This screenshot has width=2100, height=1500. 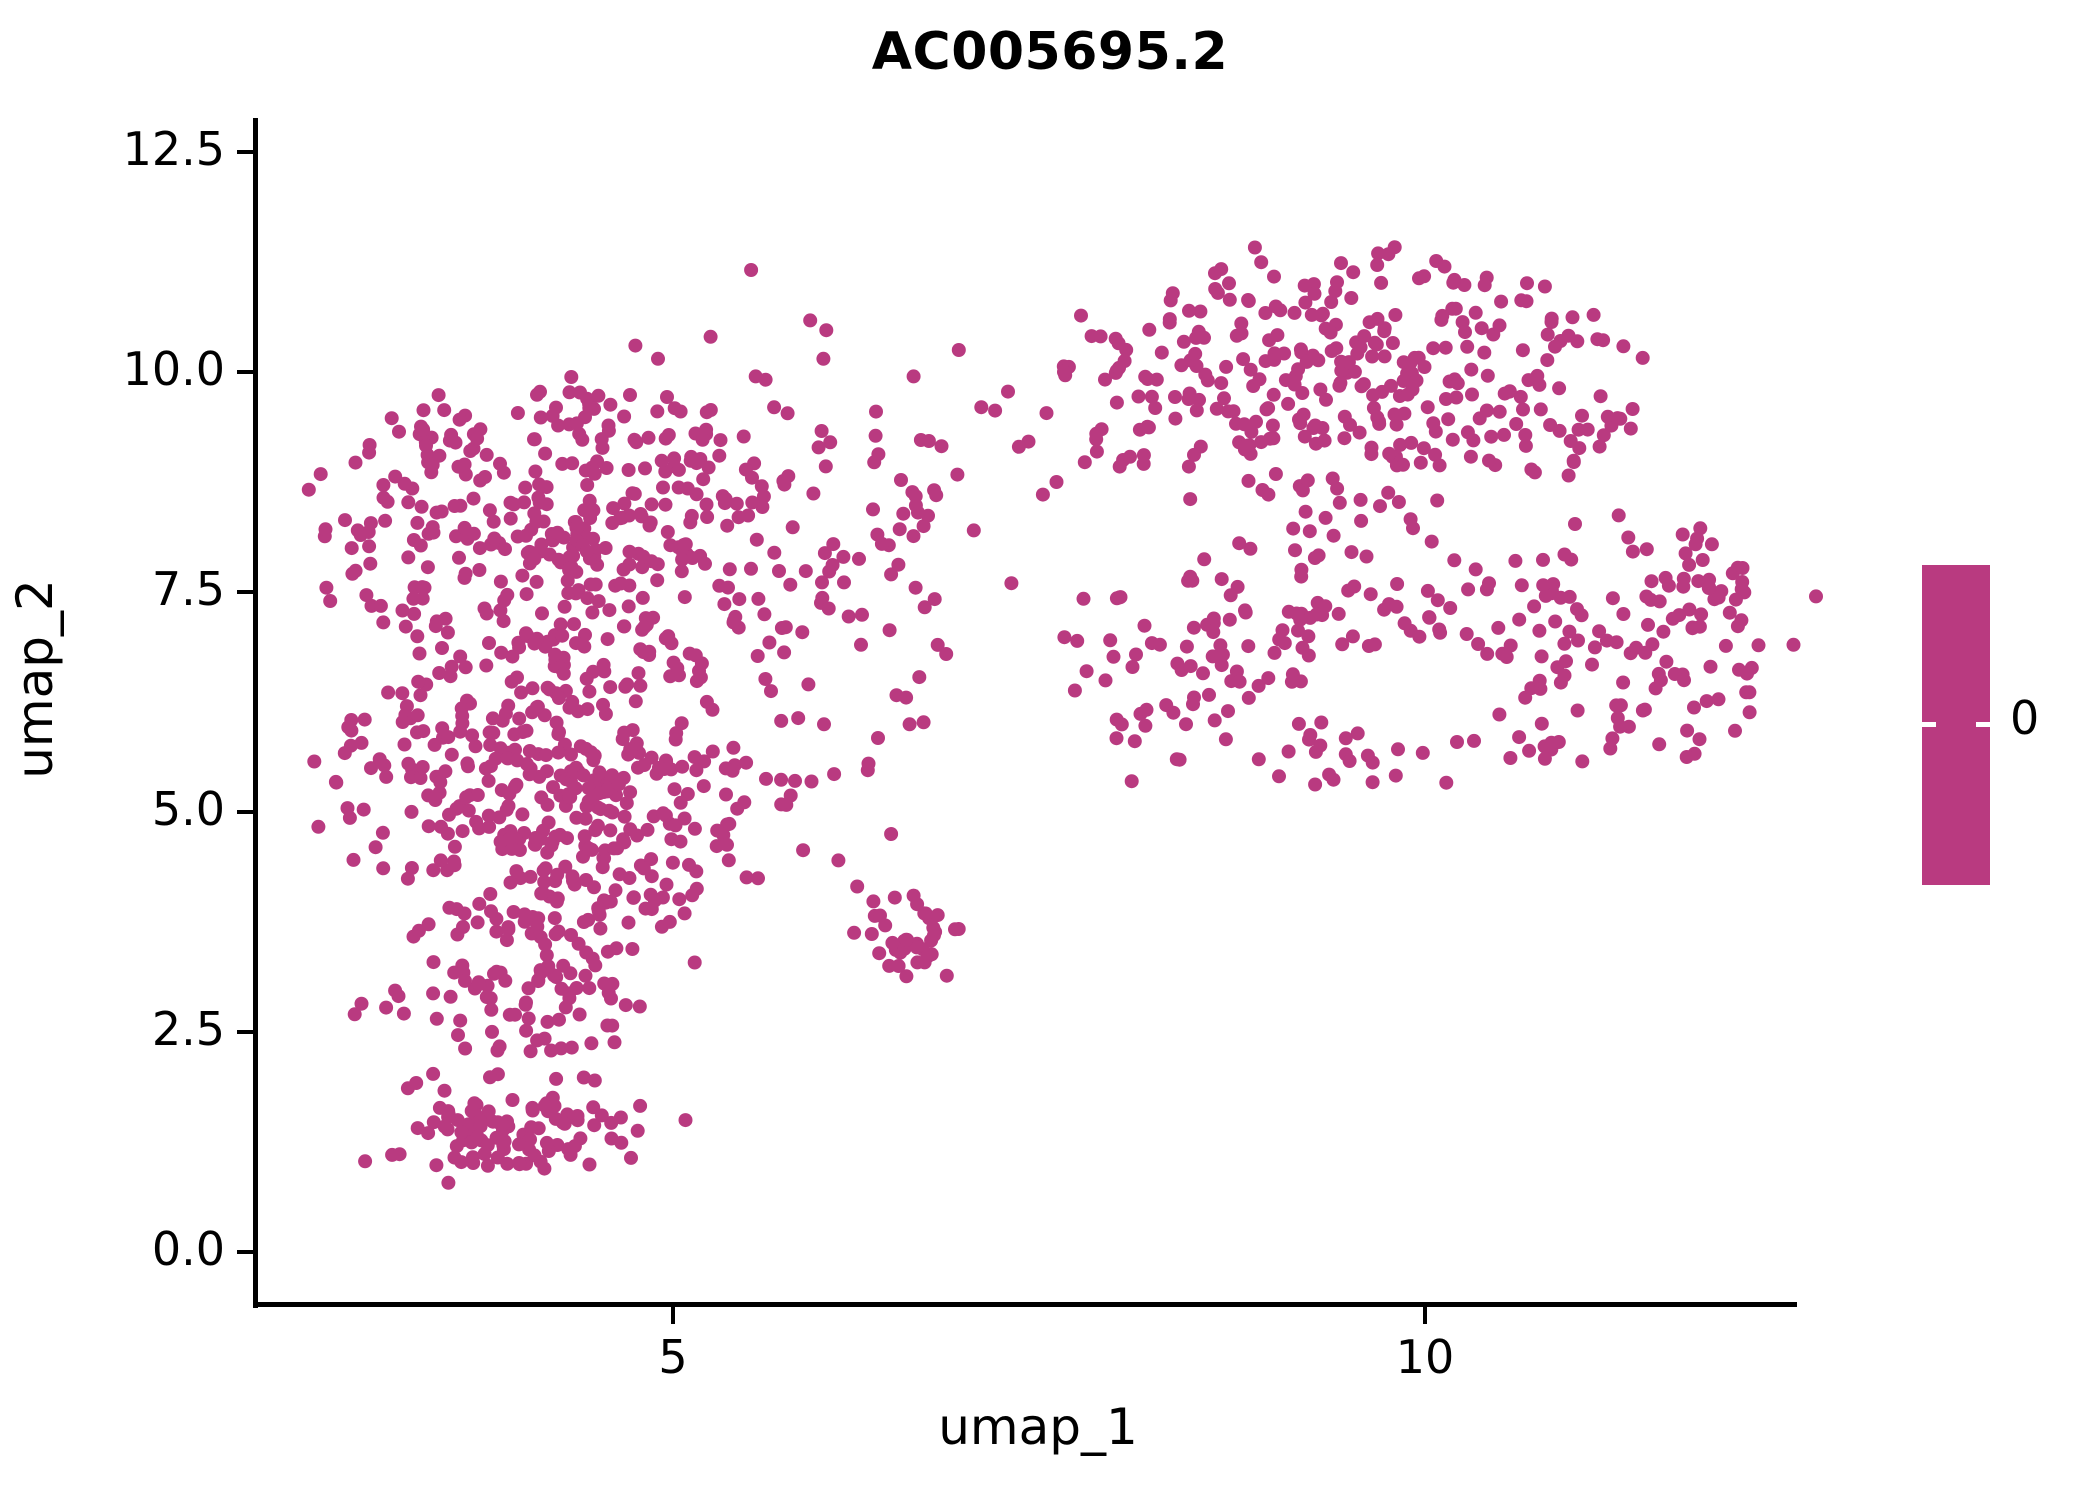 What do you see at coordinates (1027, 1304) in the screenshot?
I see `x-axis-spine` at bounding box center [1027, 1304].